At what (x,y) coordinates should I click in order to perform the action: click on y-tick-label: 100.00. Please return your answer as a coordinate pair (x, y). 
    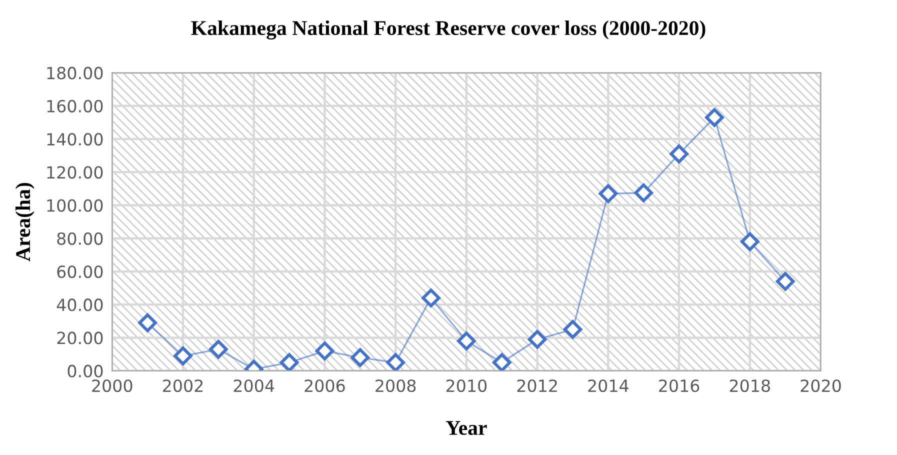
    Looking at the image, I should click on (75, 205).